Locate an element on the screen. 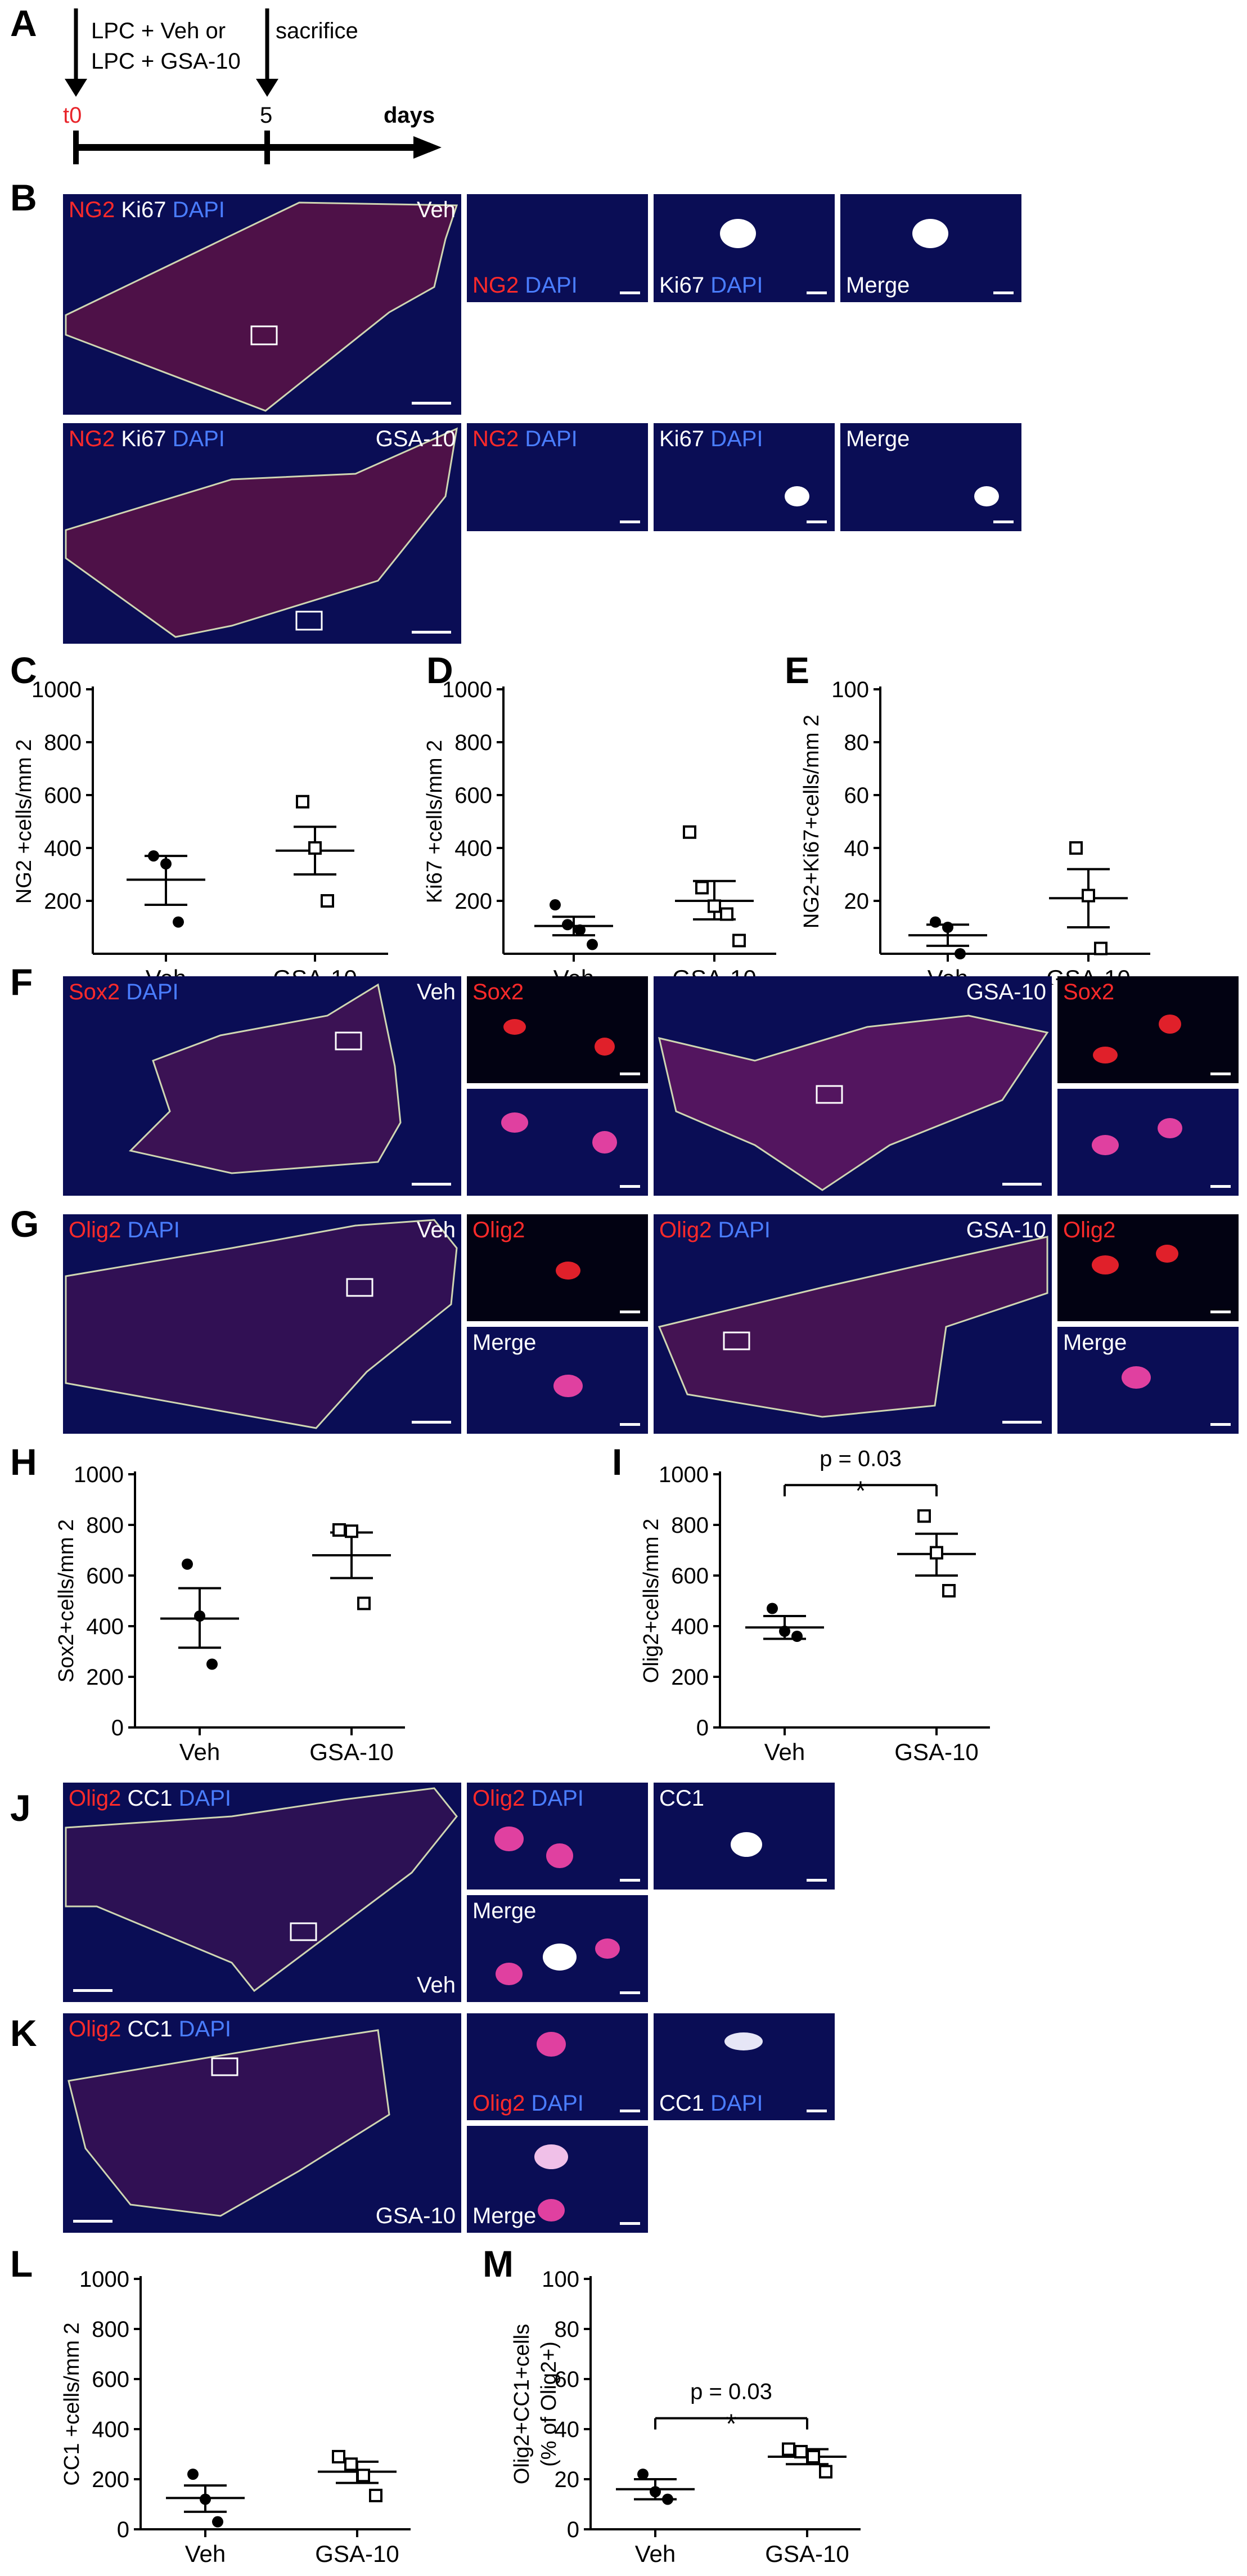  y-axis-label2-m: (% of Olig2+) is located at coordinates (549, 2404).